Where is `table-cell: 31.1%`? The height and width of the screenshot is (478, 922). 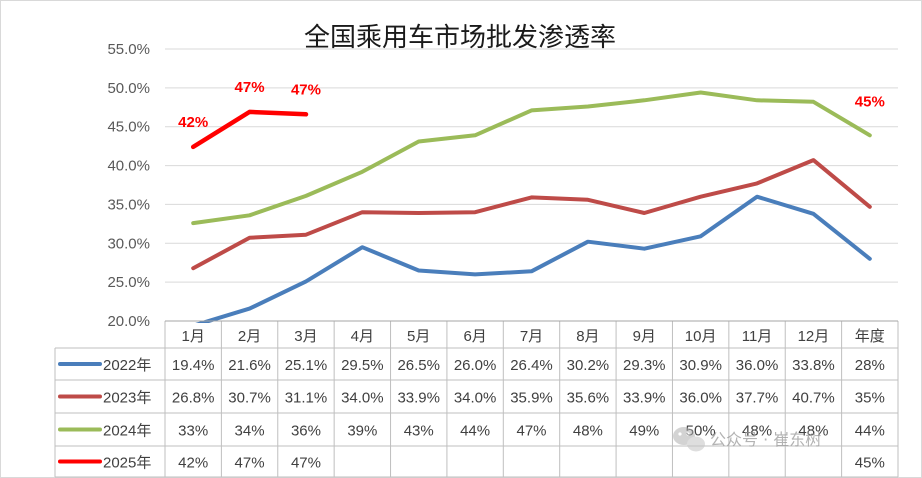 table-cell: 31.1% is located at coordinates (306, 398).